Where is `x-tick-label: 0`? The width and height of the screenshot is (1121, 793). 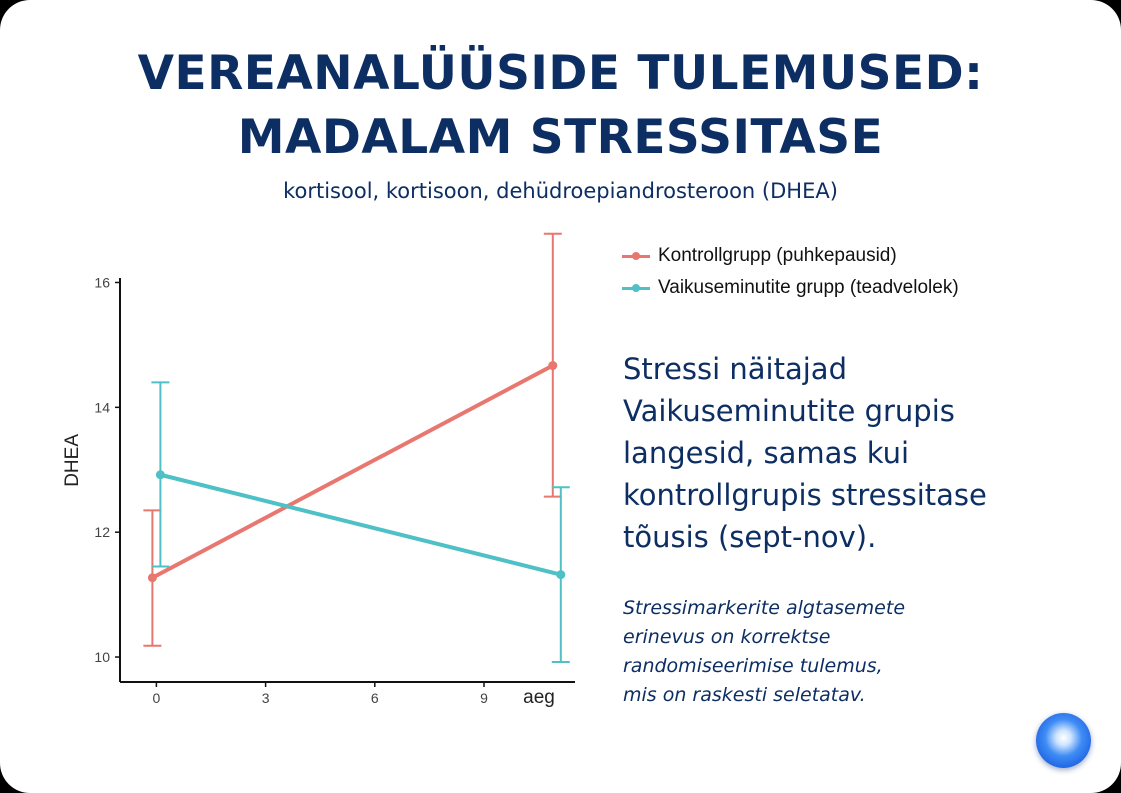 x-tick-label: 0 is located at coordinates (157, 698).